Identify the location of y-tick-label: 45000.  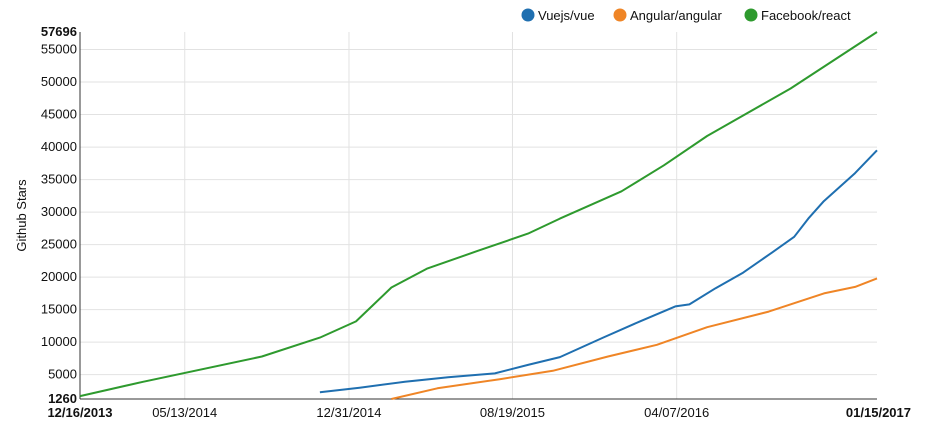
(59, 114).